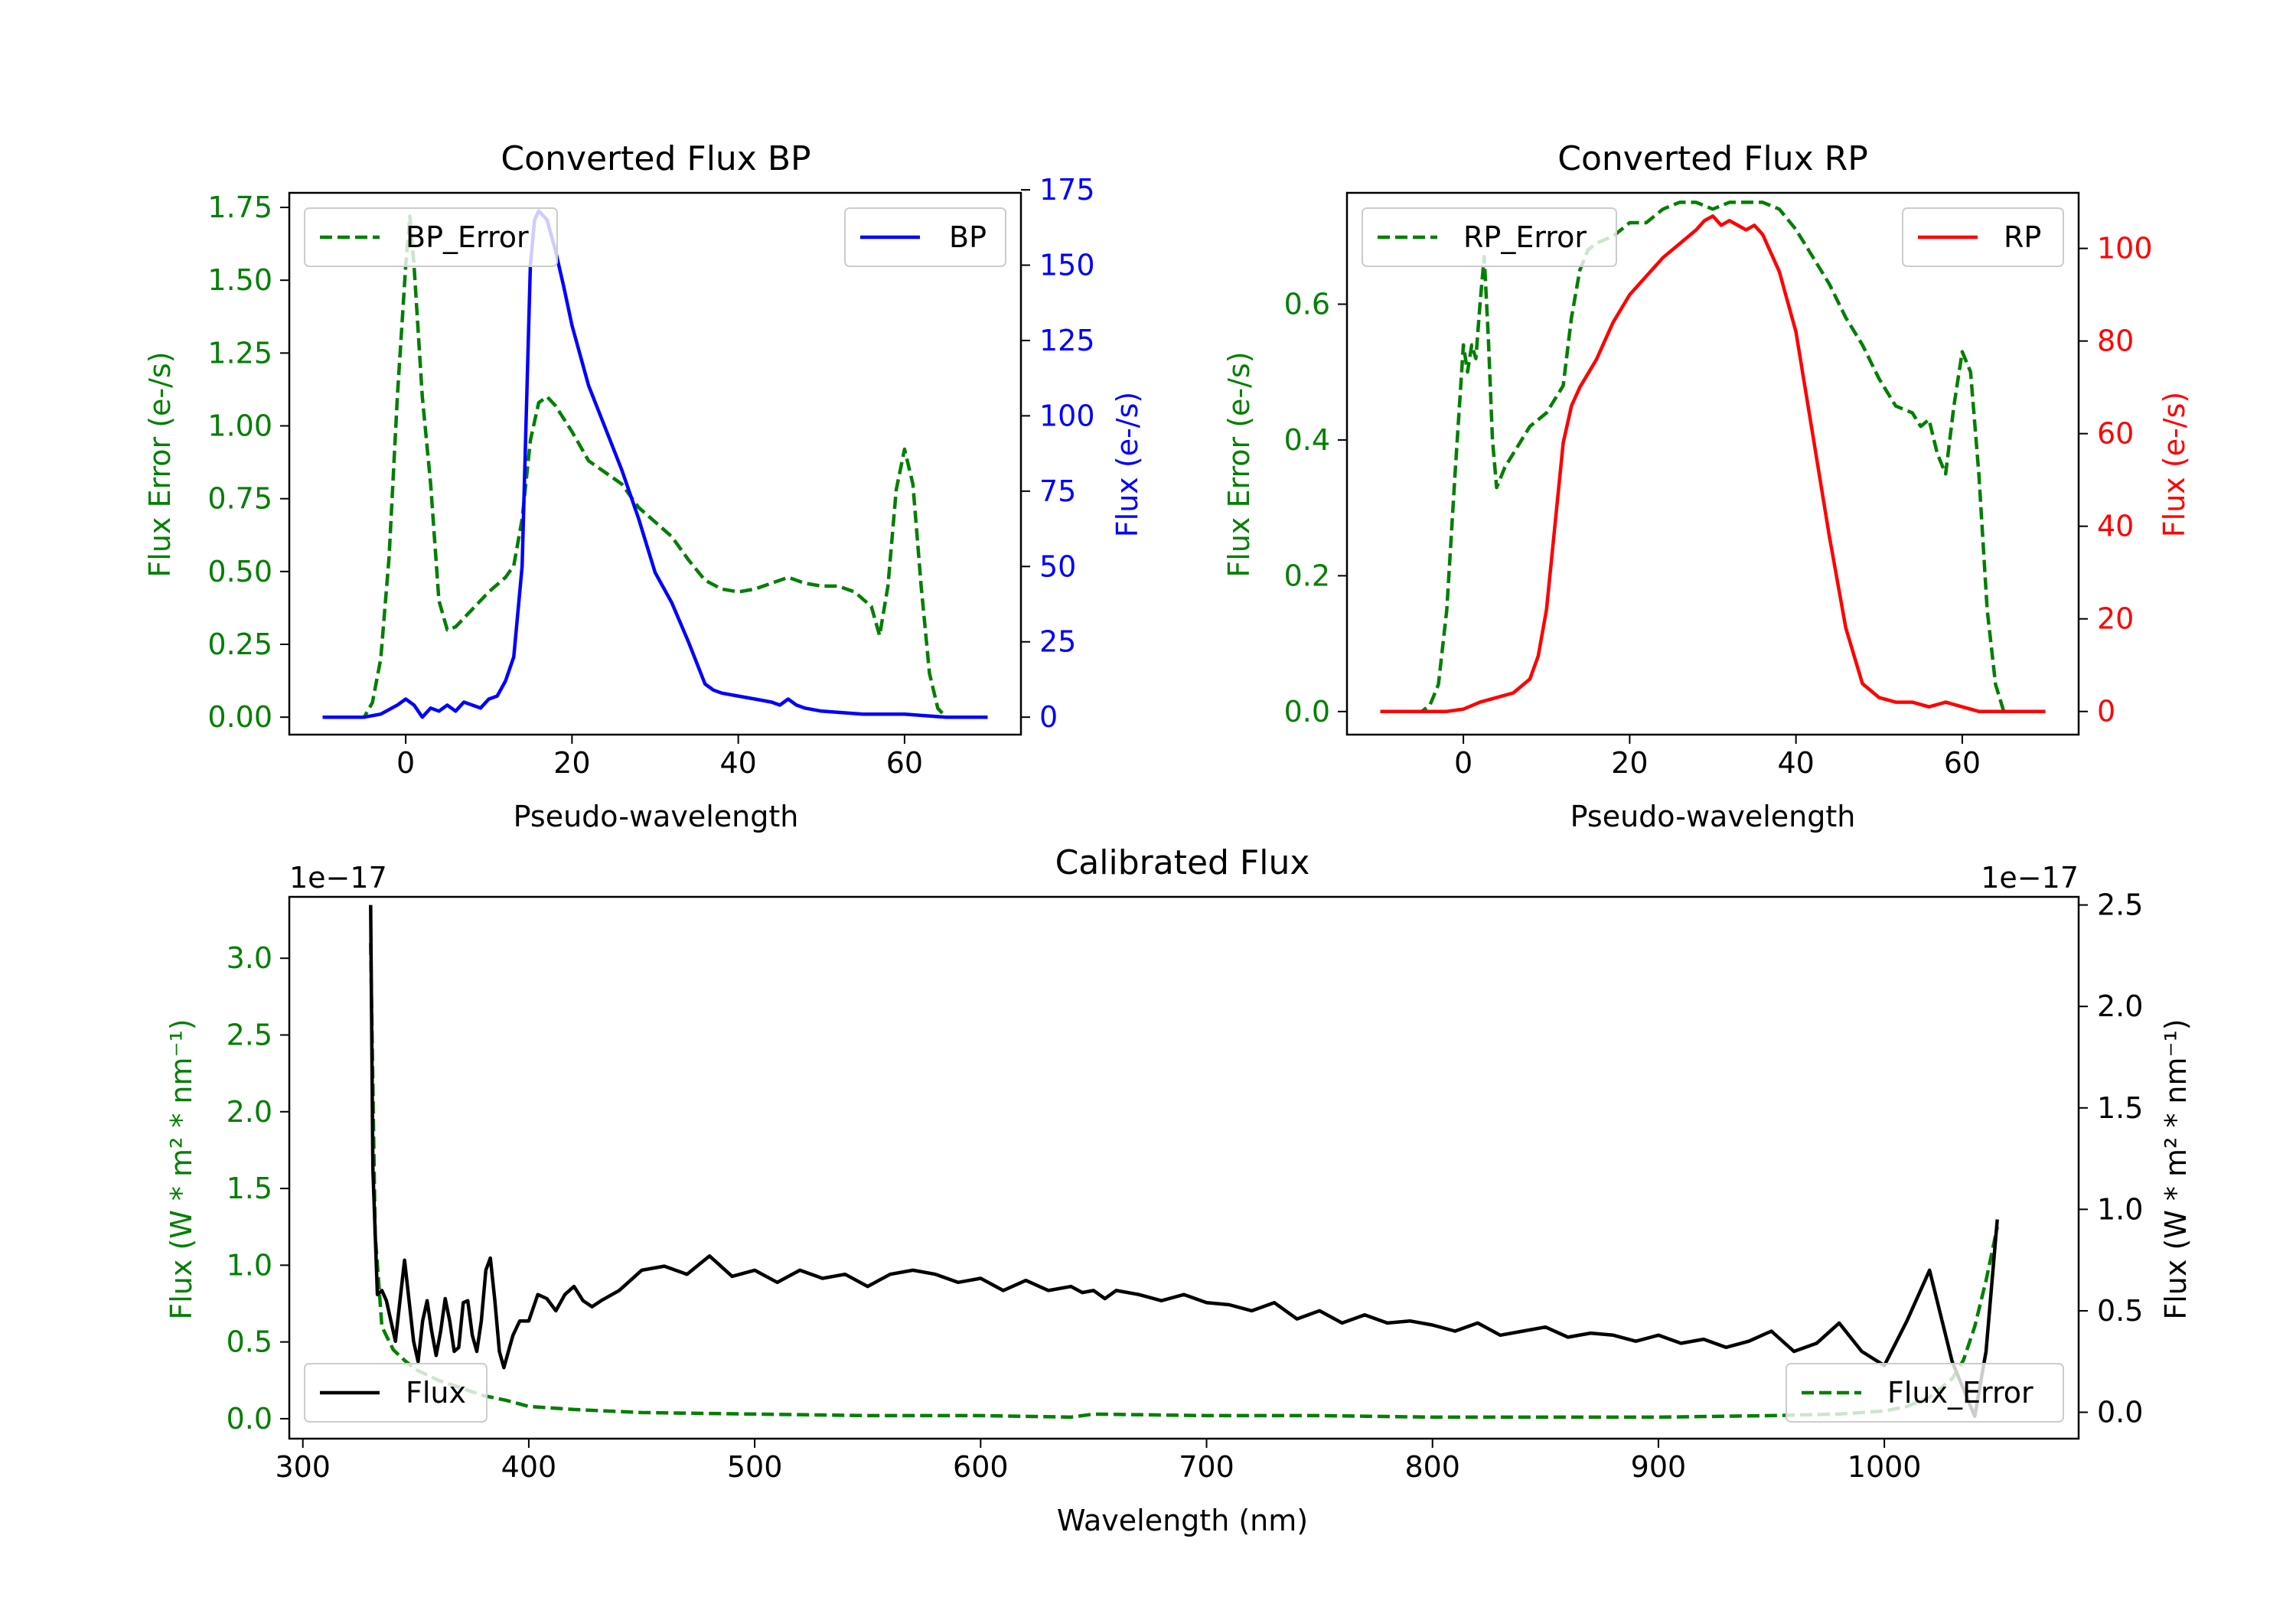 Image resolution: width=2296 pixels, height=1607 pixels. I want to click on chart-rp-ylabel-right: Flux (e-/s), so click(2174, 464).